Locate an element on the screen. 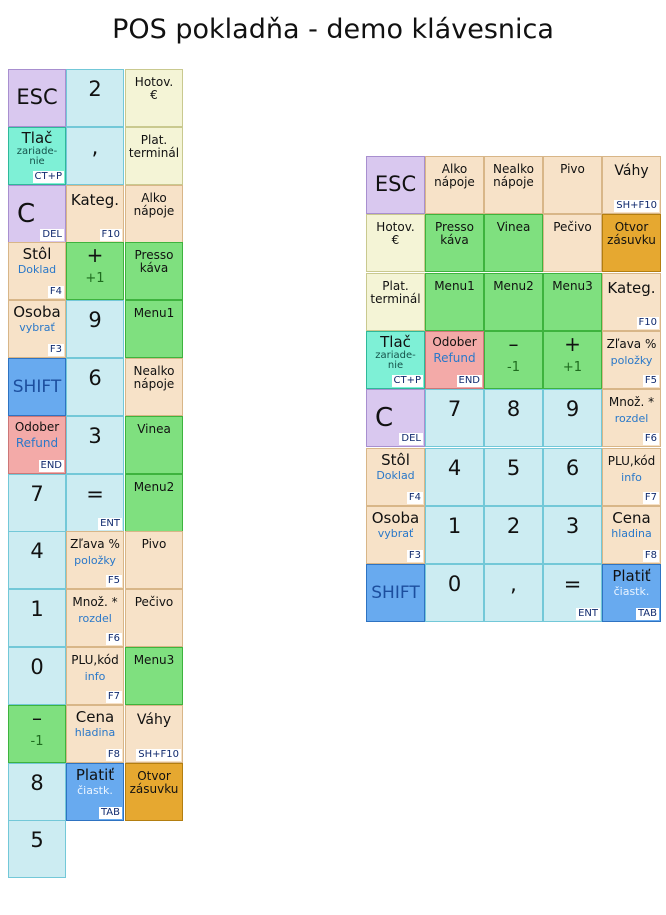 The image size is (666, 915). key-label: 3 is located at coordinates (95, 436).